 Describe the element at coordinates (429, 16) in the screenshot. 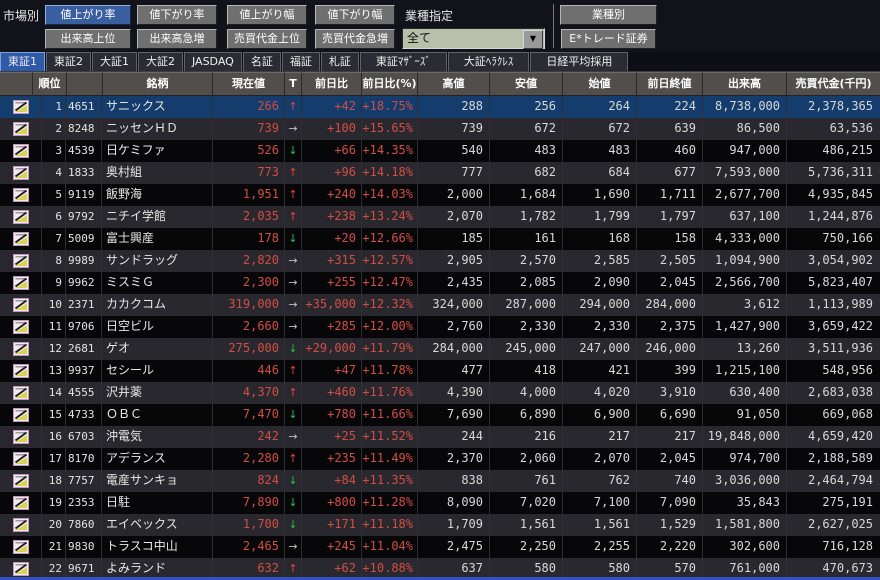

I see `industry-filter-label: 業種指定` at that location.